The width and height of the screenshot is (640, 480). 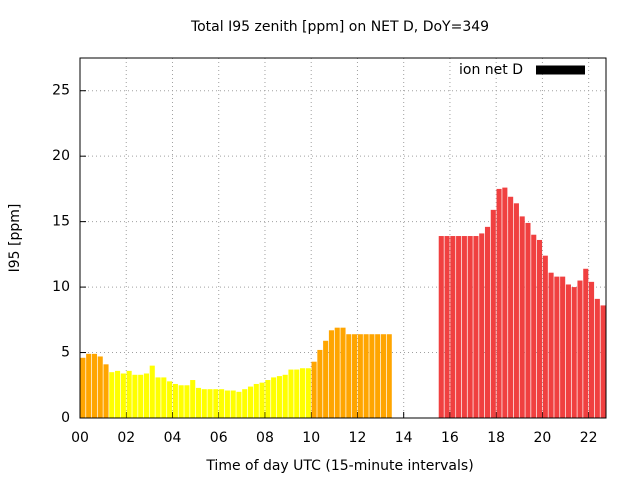 What do you see at coordinates (61, 222) in the screenshot?
I see `y-tick-label: 15` at bounding box center [61, 222].